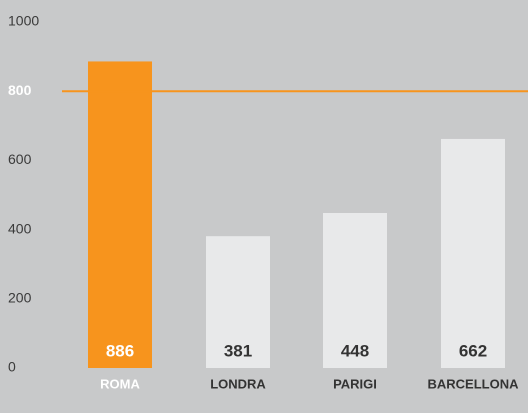 The width and height of the screenshot is (528, 413). I want to click on x-tick-label: LONDRA, so click(238, 383).